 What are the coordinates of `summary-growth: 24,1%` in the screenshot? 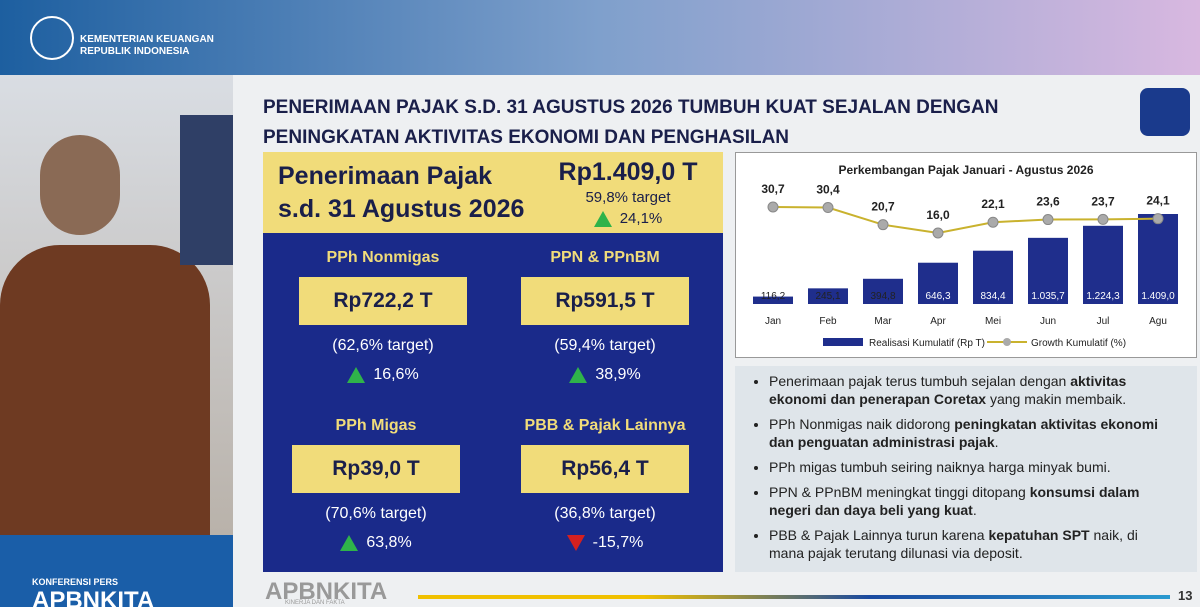 It's located at (628, 219).